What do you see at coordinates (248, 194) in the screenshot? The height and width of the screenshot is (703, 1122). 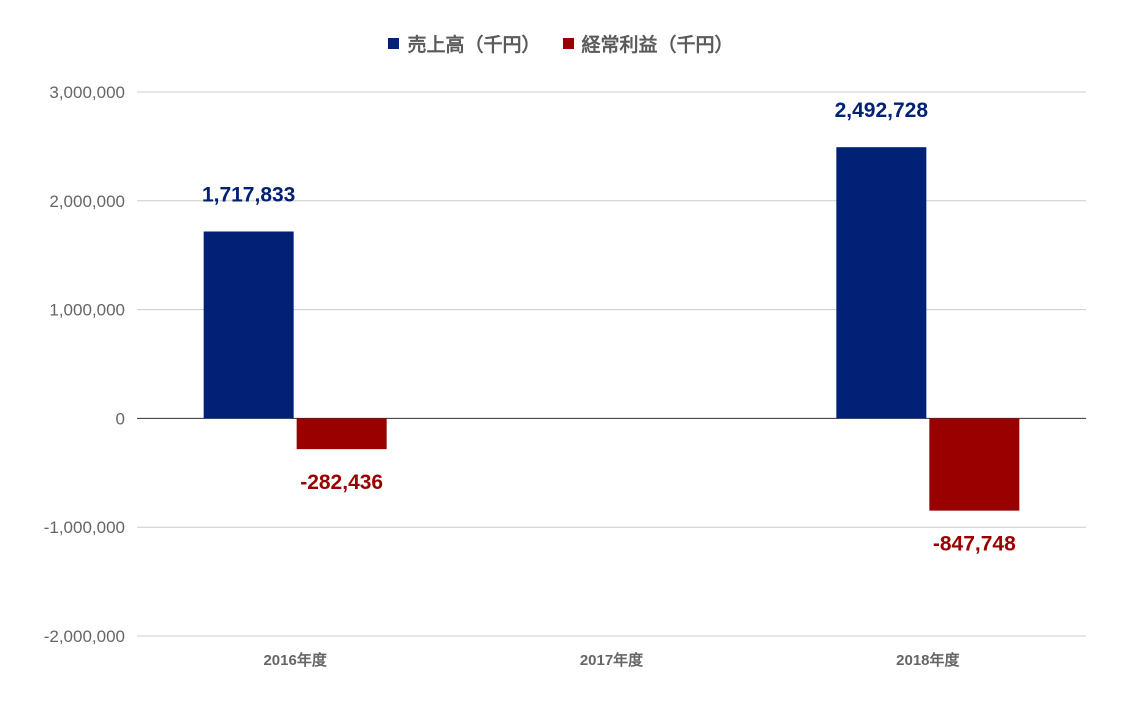 I see `data-label-sales: 1,717,833` at bounding box center [248, 194].